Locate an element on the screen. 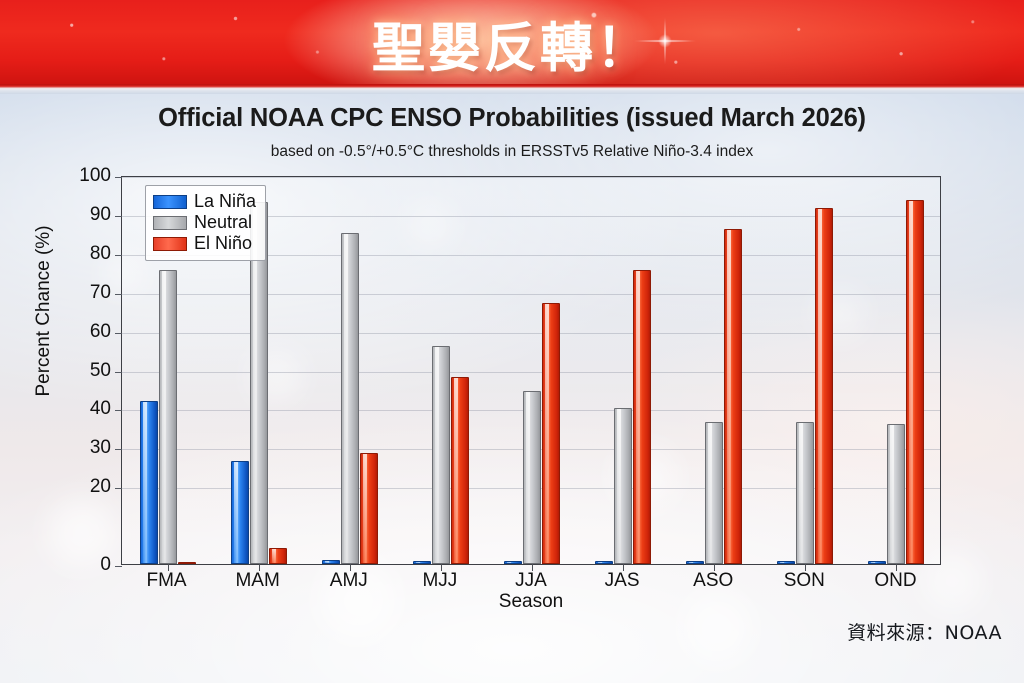 The image size is (1024, 683). bar-jas-el-nino is located at coordinates (642, 417).